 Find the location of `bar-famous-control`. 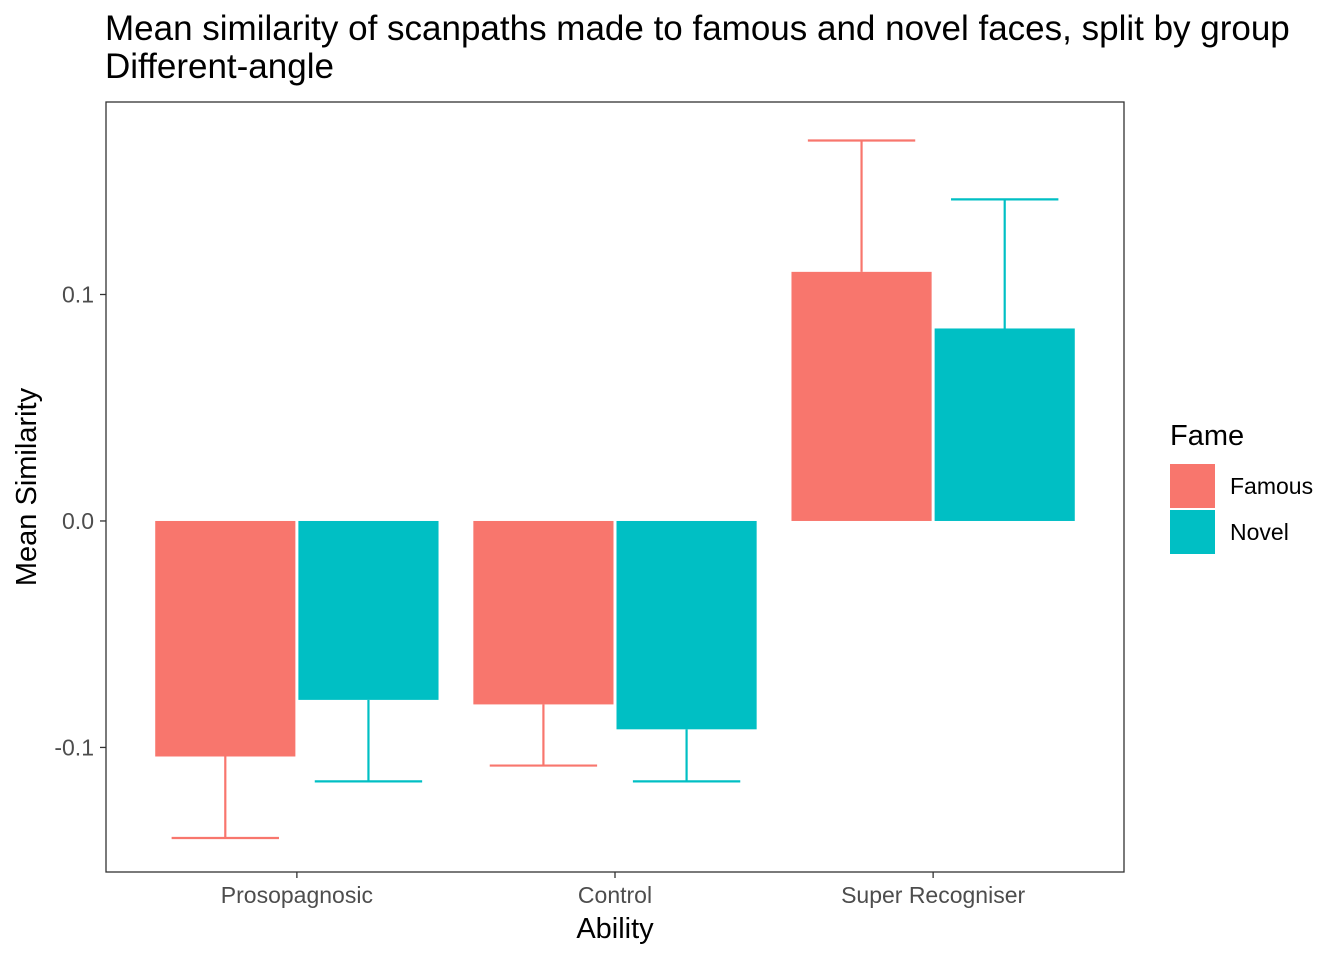

bar-famous-control is located at coordinates (543, 612).